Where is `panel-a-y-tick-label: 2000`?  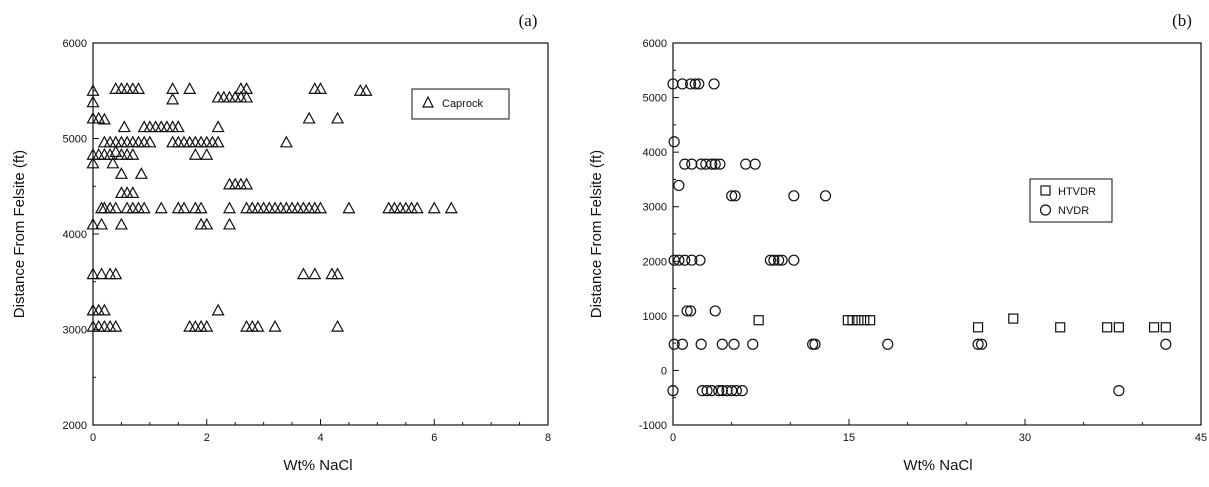 panel-a-y-tick-label: 2000 is located at coordinates (75, 426).